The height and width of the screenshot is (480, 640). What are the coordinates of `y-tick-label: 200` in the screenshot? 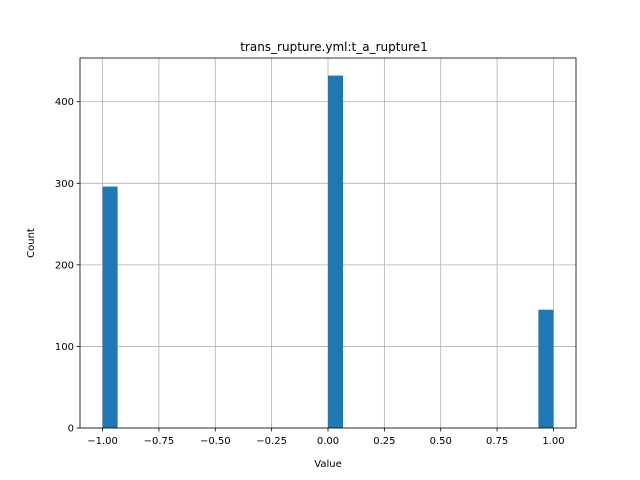 It's located at (64, 265).